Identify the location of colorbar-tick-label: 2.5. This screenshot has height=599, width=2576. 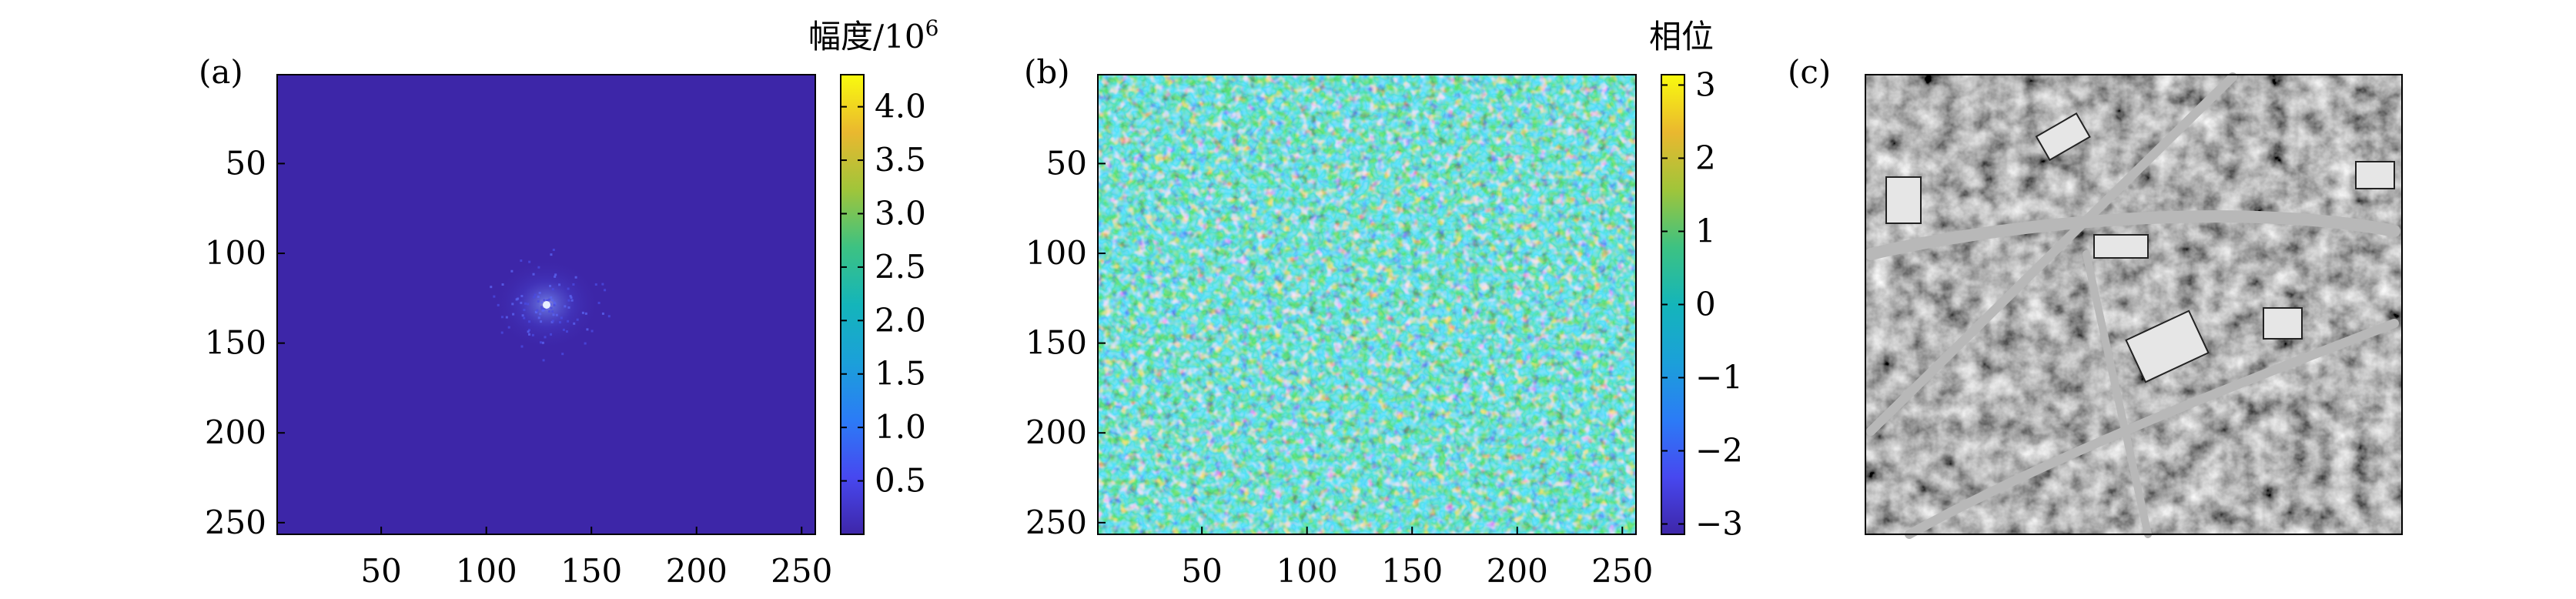
(901, 267).